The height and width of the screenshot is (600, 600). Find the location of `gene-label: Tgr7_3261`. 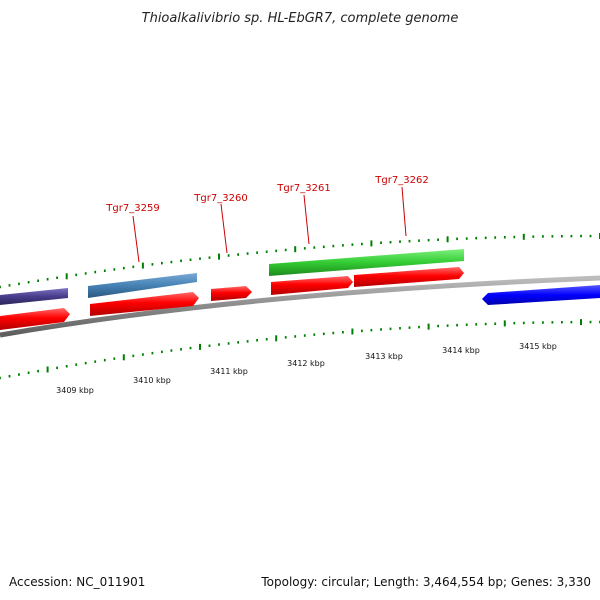

gene-label: Tgr7_3261 is located at coordinates (303, 188).